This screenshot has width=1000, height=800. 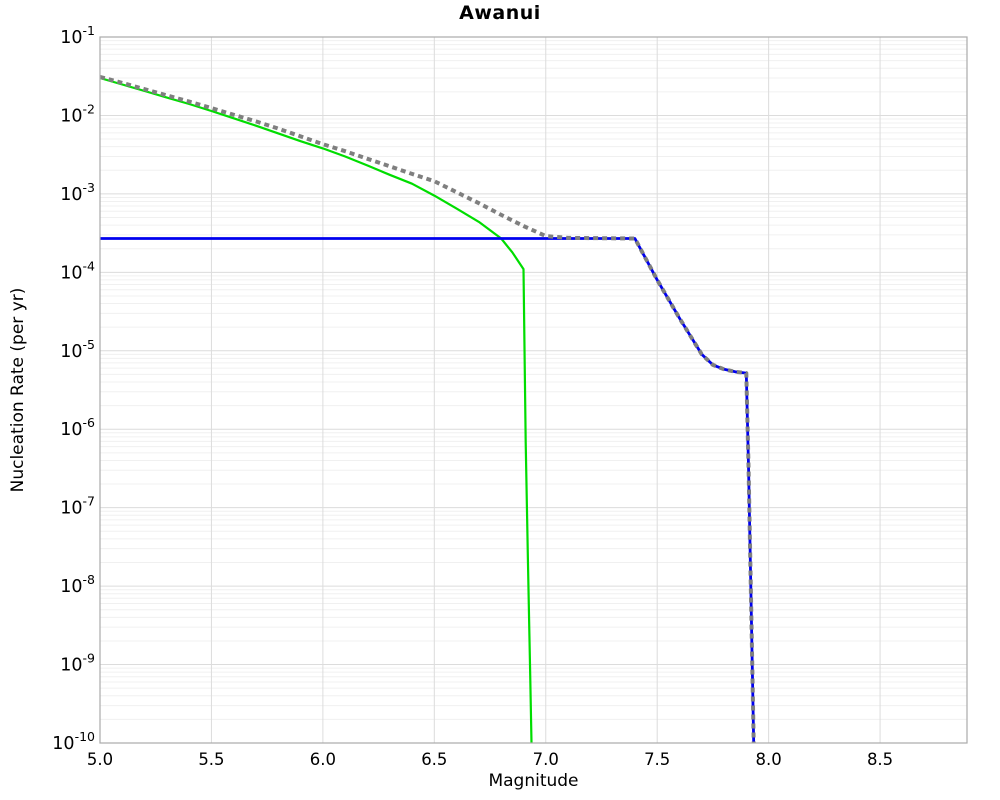 What do you see at coordinates (657, 759) in the screenshot?
I see `x-tick-label: 7.5` at bounding box center [657, 759].